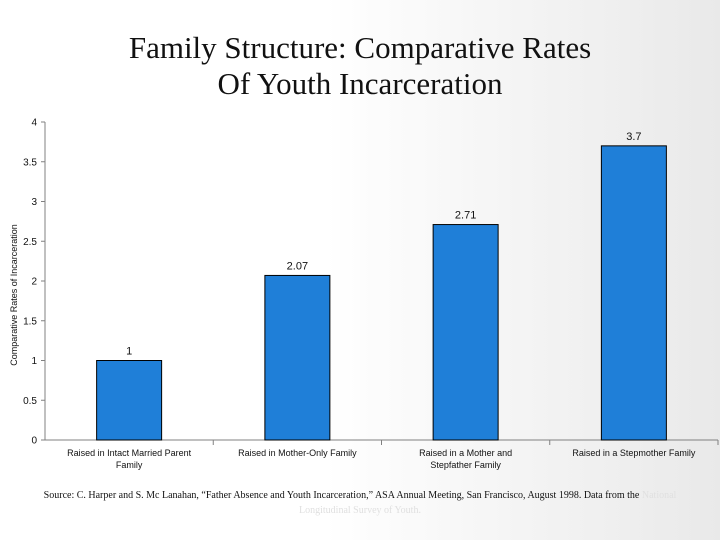 The width and height of the screenshot is (720, 540). What do you see at coordinates (129, 352) in the screenshot?
I see `data-label: 1` at bounding box center [129, 352].